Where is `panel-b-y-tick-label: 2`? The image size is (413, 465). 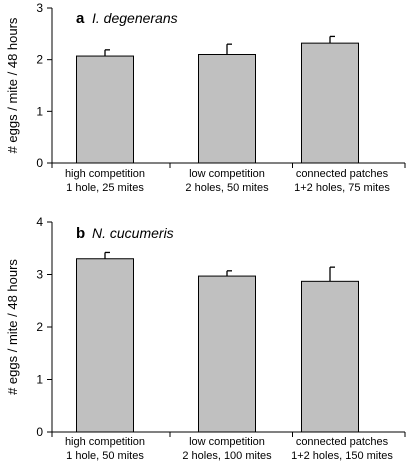 panel-b-y-tick-label: 2 is located at coordinates (39, 327).